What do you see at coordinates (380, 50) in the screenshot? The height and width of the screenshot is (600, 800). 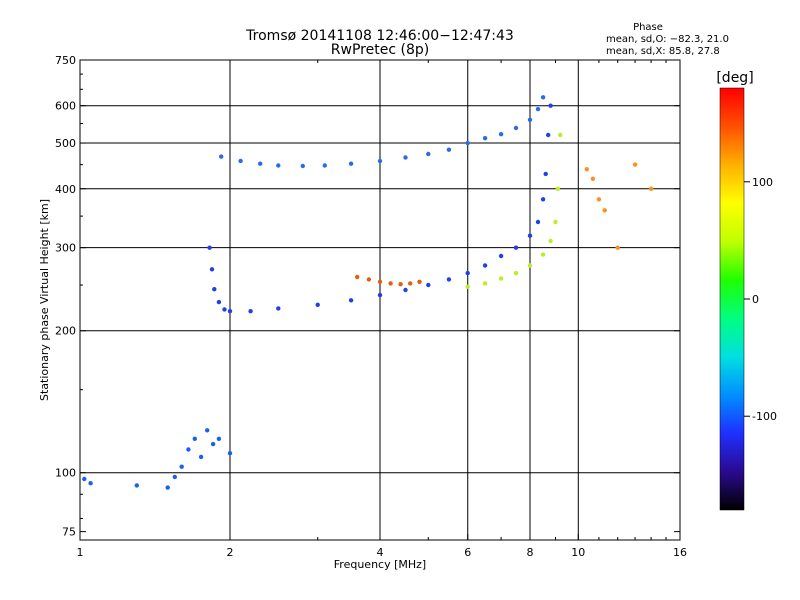 I see `chart-subtitle: RwPretec (8p)` at bounding box center [380, 50].